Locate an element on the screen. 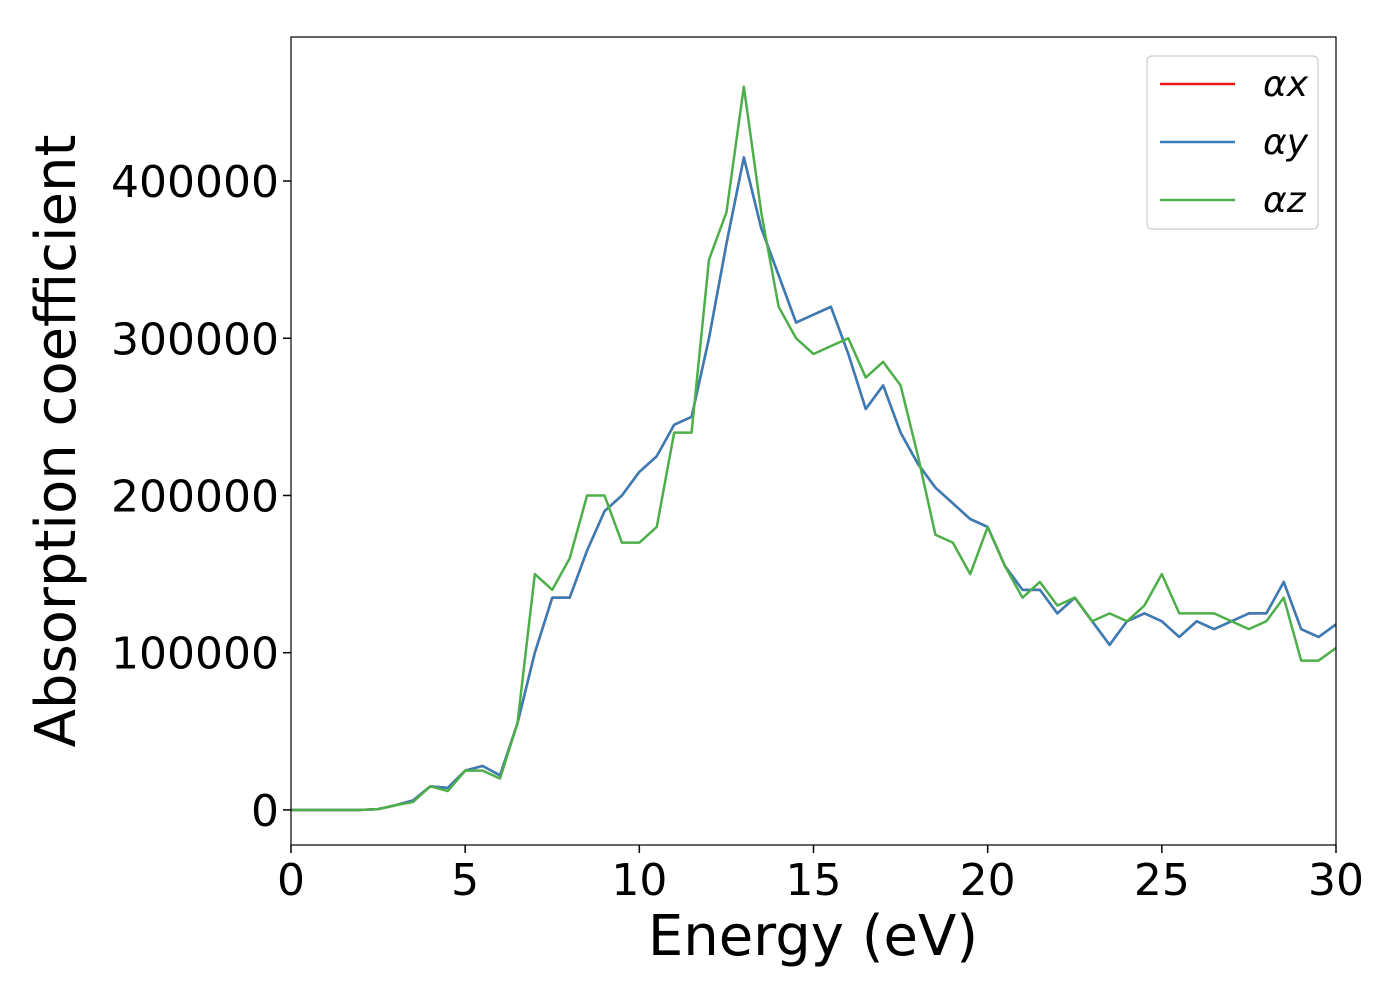 The width and height of the screenshot is (1400, 1000). y-axis-label: Absorption coefficient is located at coordinates (56, 441).